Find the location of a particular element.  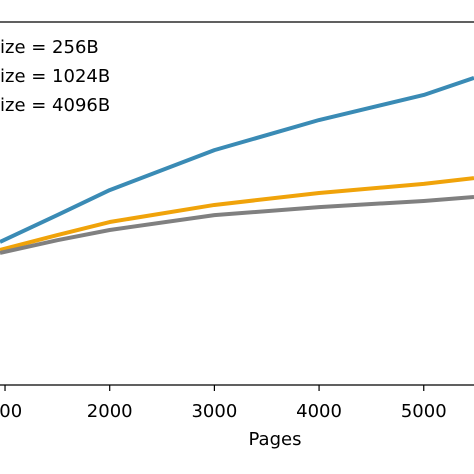

x-tick-label: 2000 is located at coordinates (110, 411).